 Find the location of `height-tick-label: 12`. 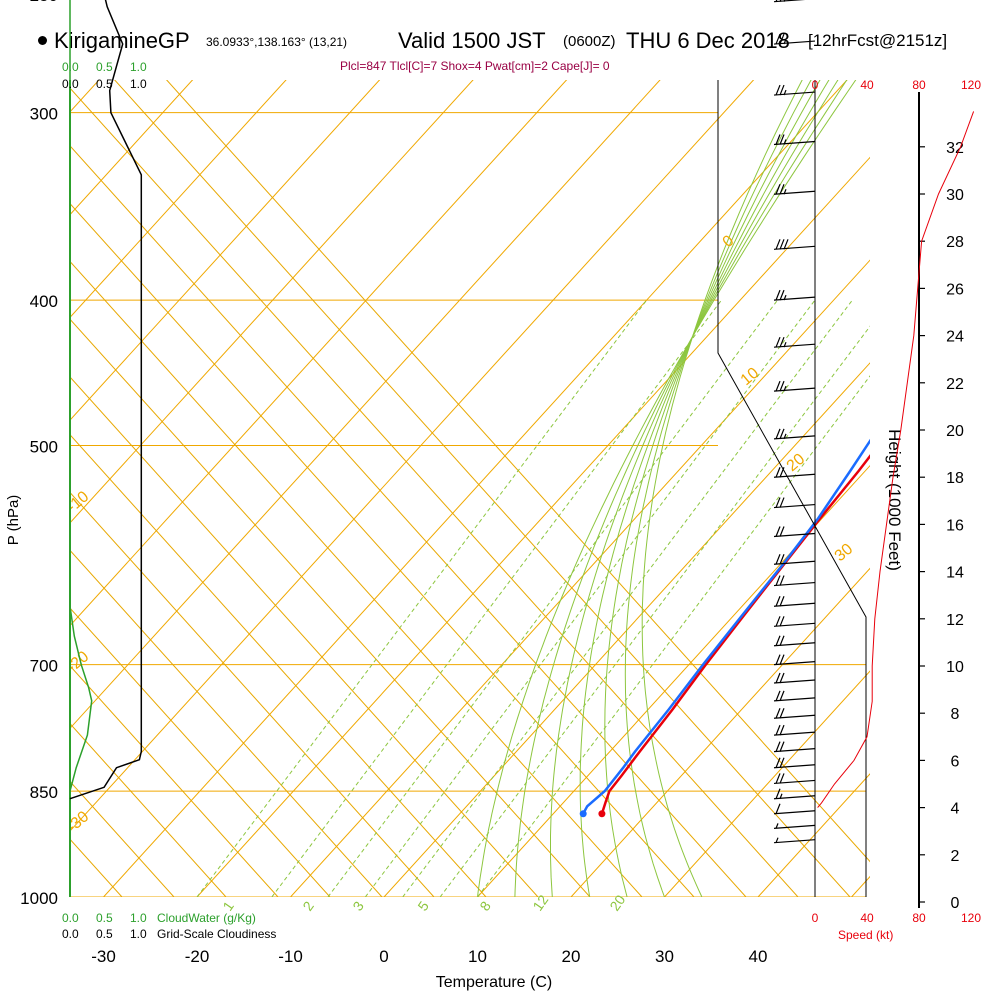

height-tick-label: 12 is located at coordinates (955, 620).